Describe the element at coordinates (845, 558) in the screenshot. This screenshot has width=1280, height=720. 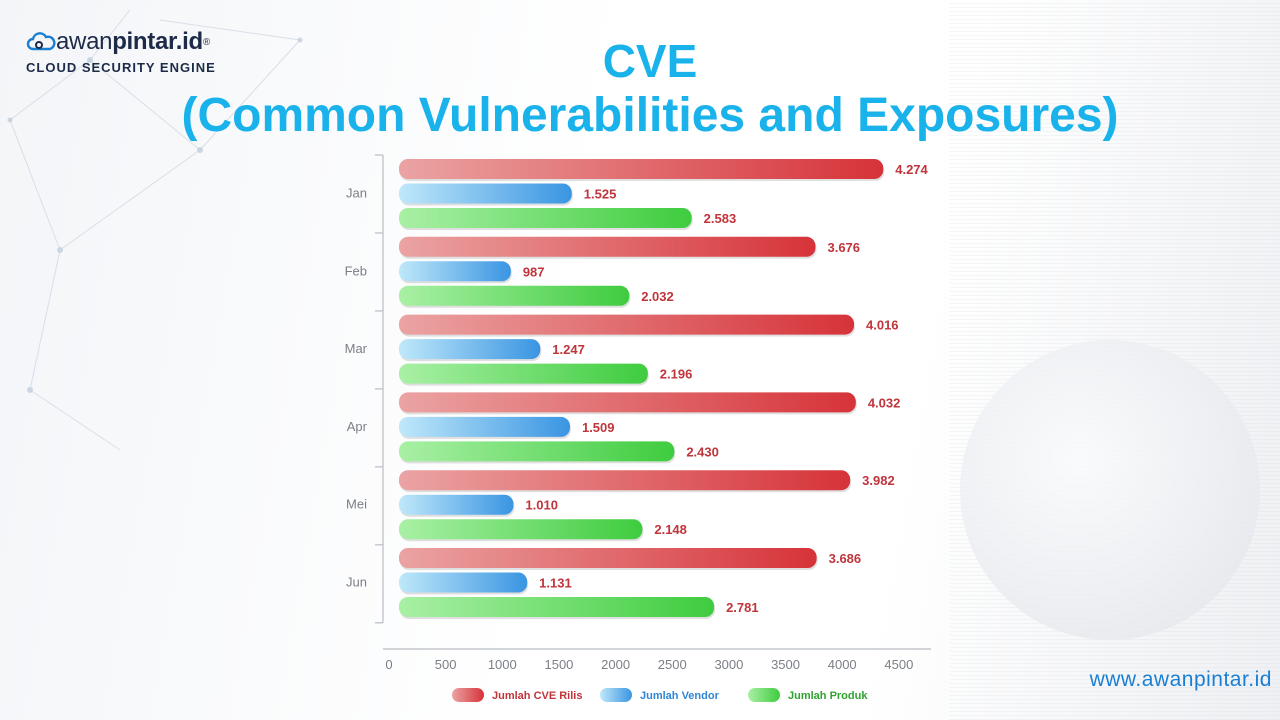
I see `data-label: 3.686` at that location.